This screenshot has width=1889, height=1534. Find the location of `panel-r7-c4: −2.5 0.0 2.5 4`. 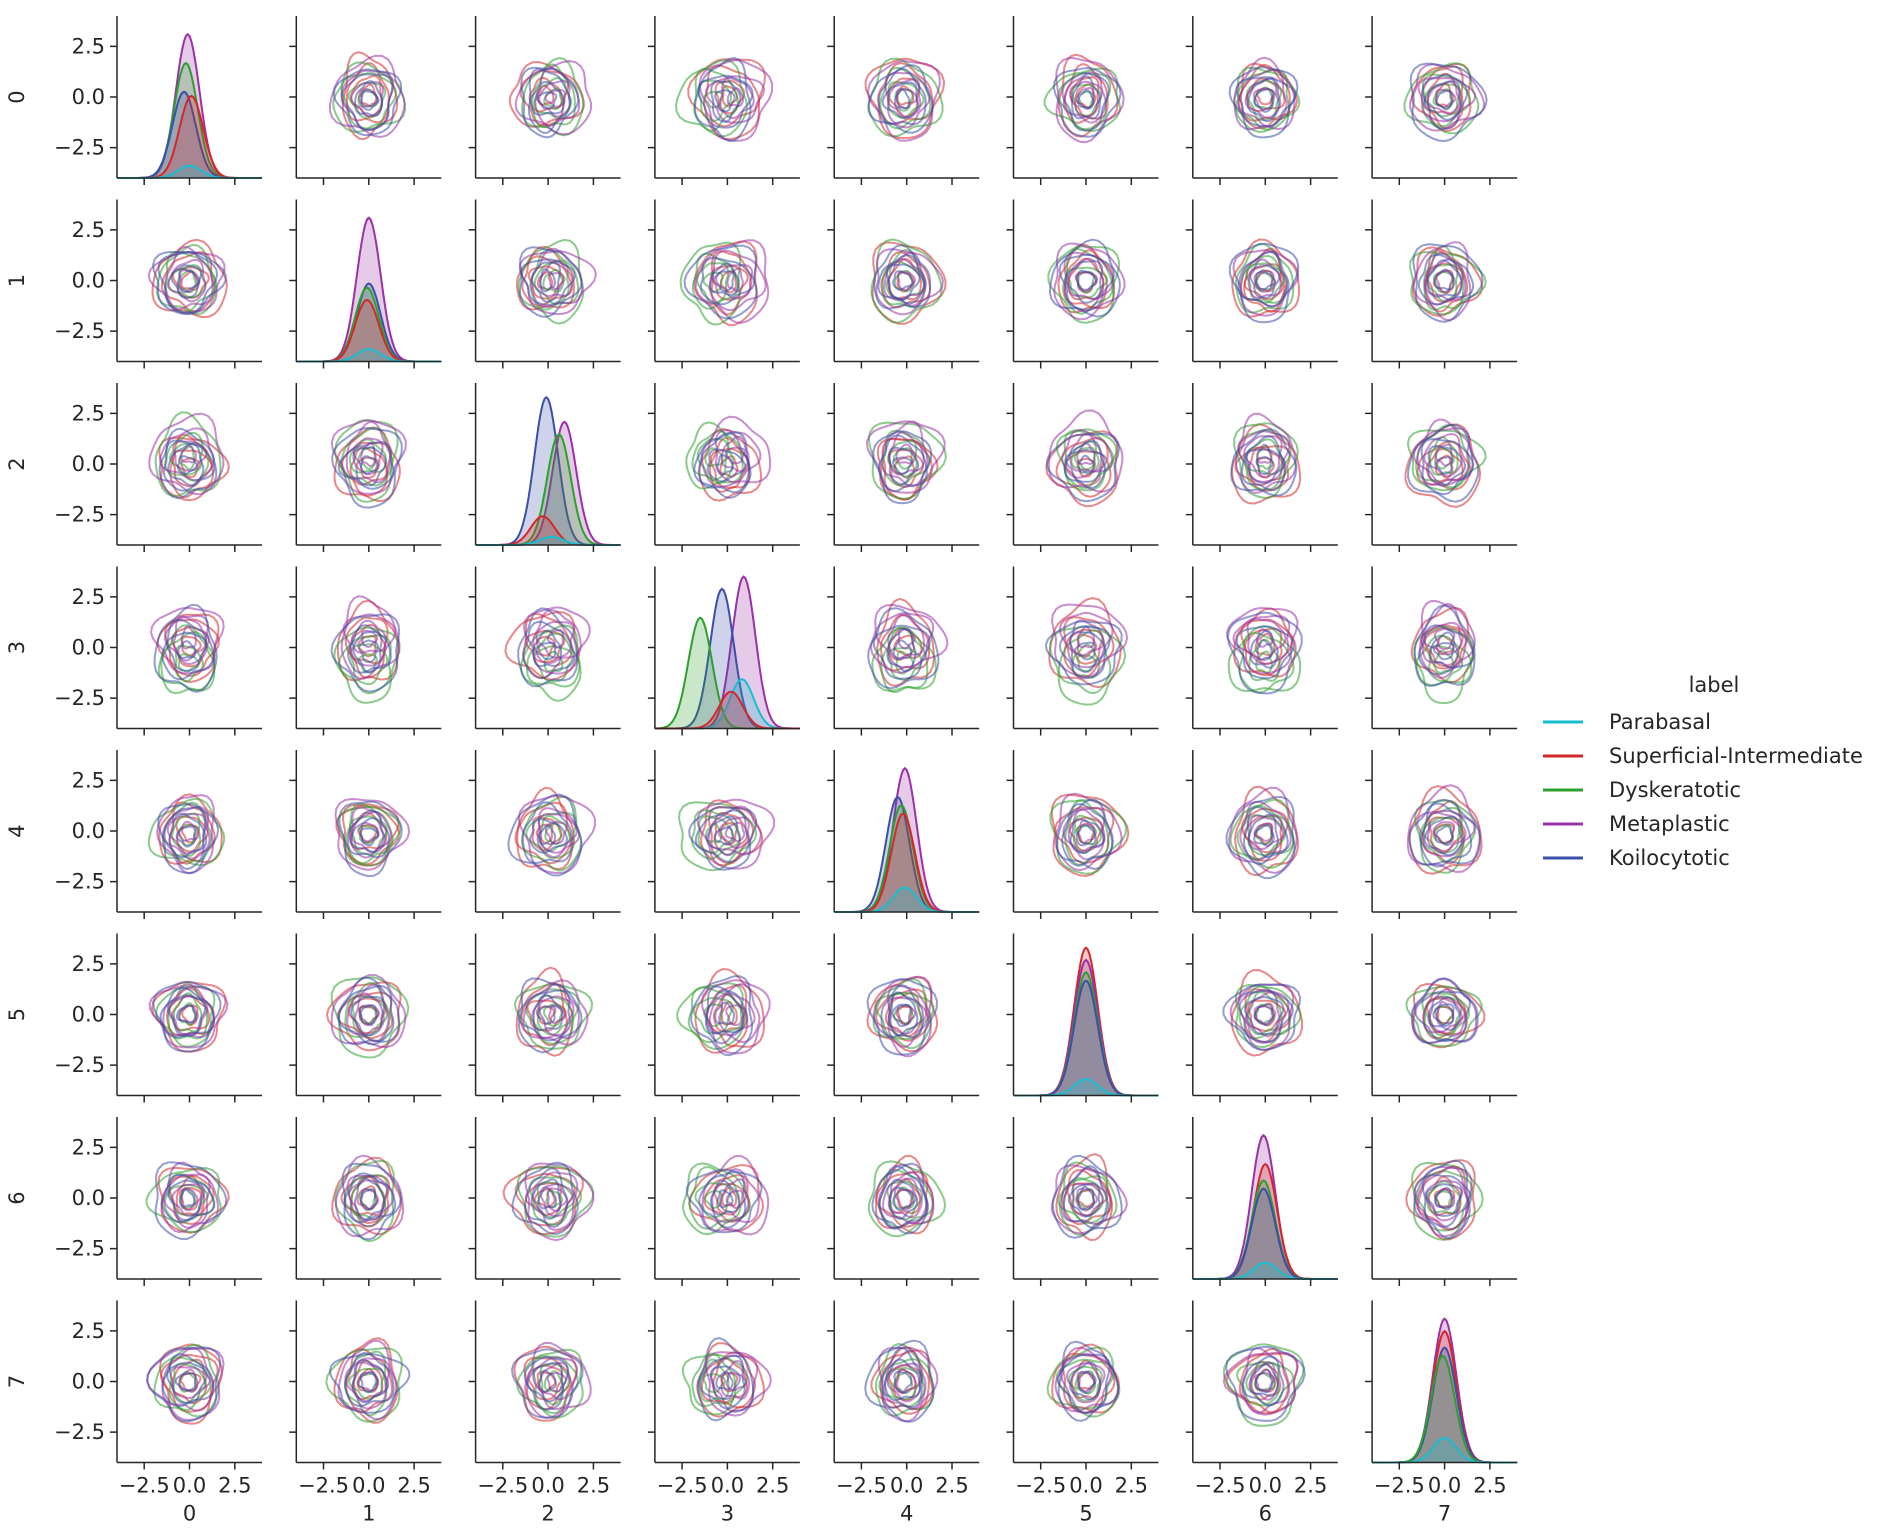

panel-r7-c4: −2.5 0.0 2.5 4 is located at coordinates (903, 1413).